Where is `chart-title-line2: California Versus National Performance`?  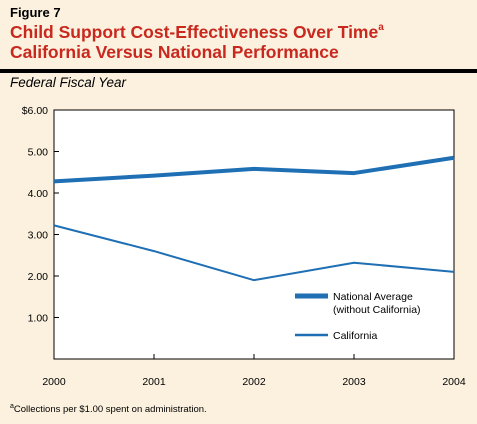
chart-title-line2: California Versus National Performance is located at coordinates (174, 52).